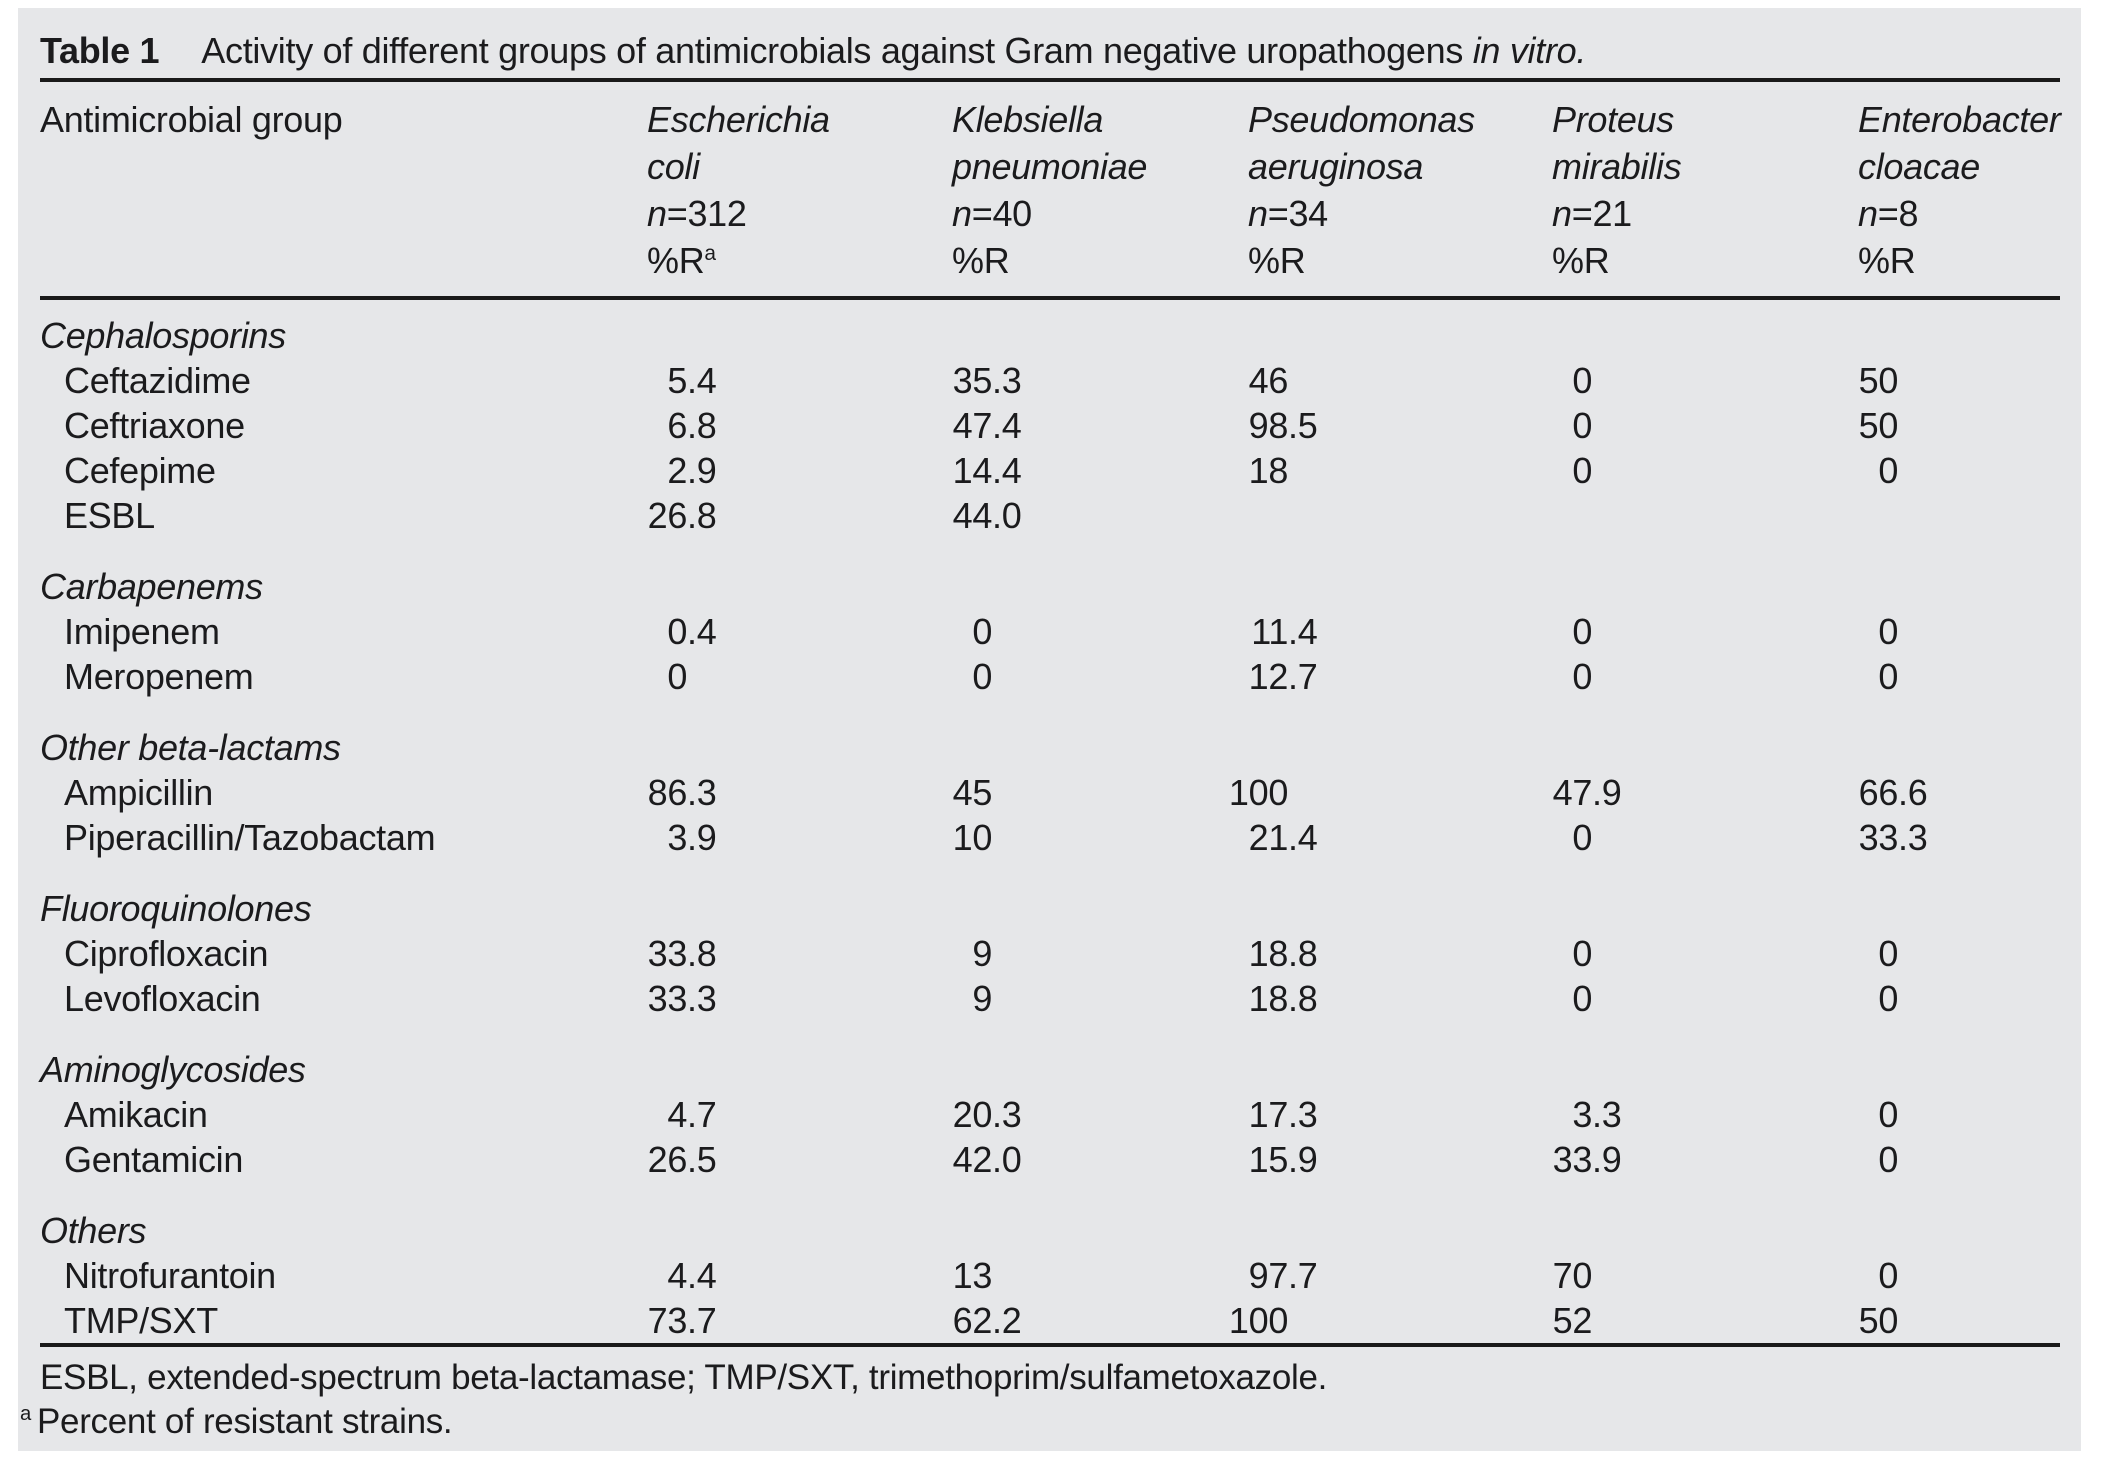  I want to click on drug-name: Ceftazidime, so click(157, 380).